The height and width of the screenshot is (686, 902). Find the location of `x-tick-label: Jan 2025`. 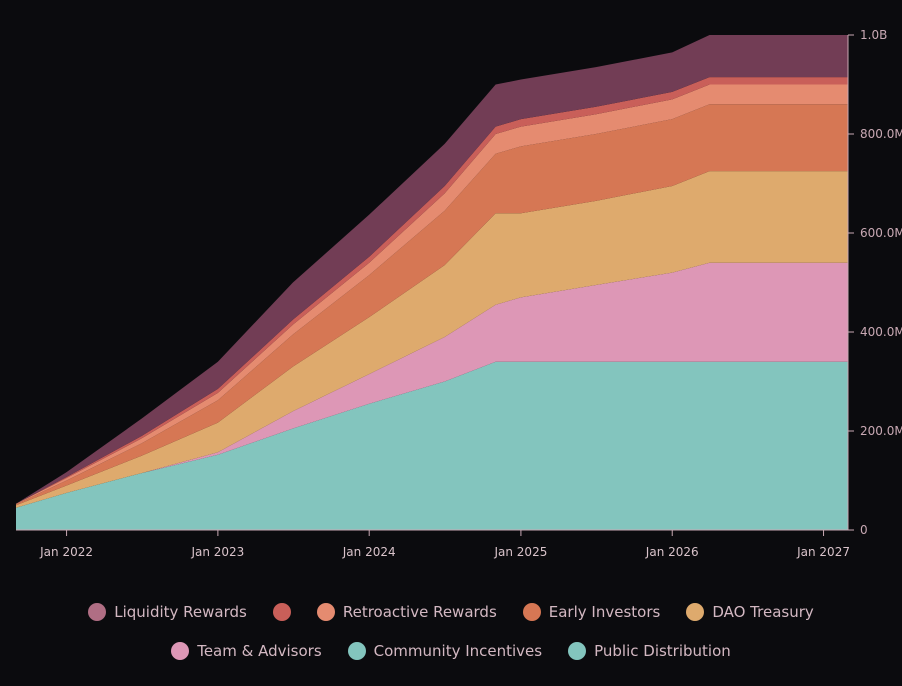

x-tick-label: Jan 2025 is located at coordinates (520, 552).